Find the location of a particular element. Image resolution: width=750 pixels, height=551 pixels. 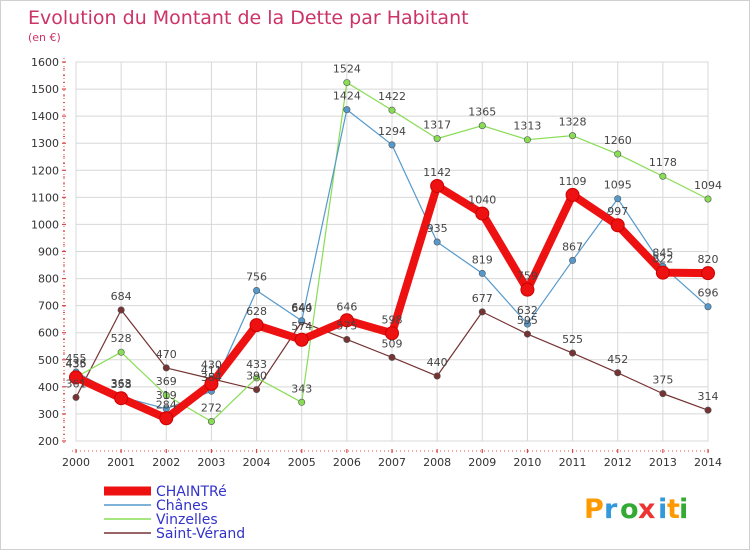

data-label: 632 is located at coordinates (527, 310).